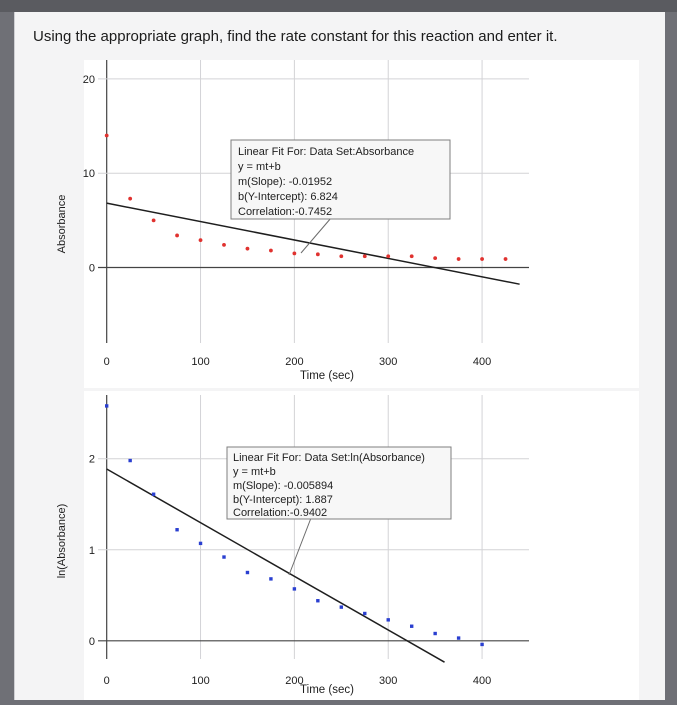  What do you see at coordinates (338, 6) in the screenshot?
I see `top-dark-strip` at bounding box center [338, 6].